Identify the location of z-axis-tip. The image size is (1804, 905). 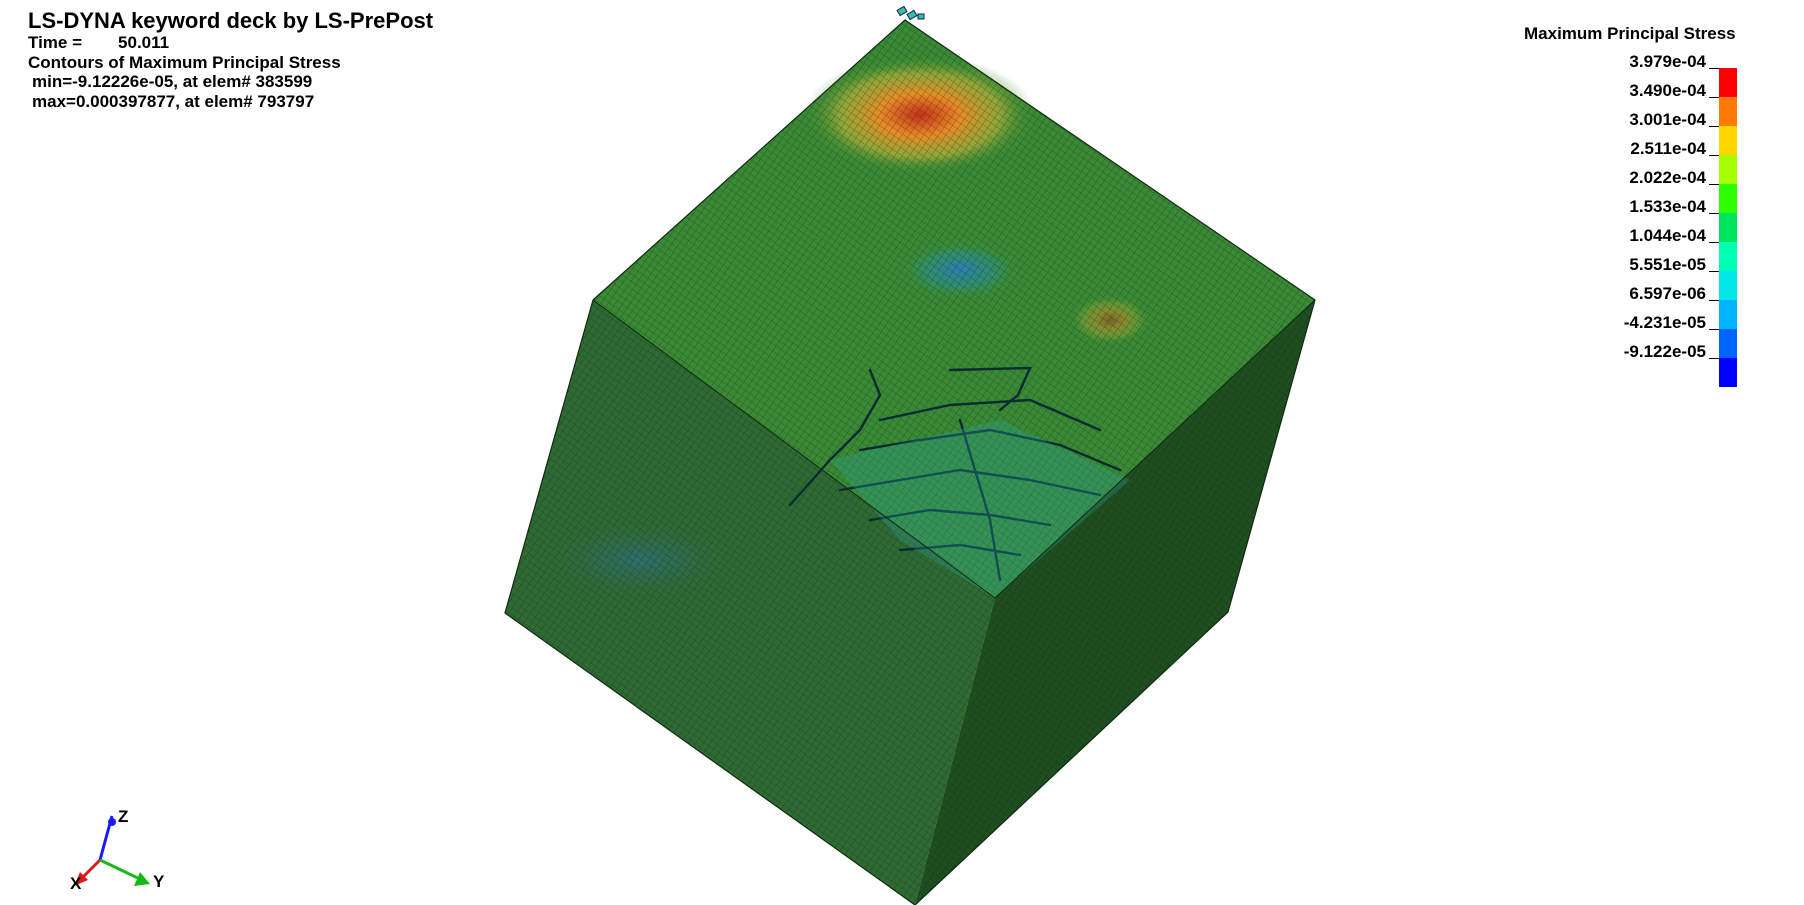
(112, 822).